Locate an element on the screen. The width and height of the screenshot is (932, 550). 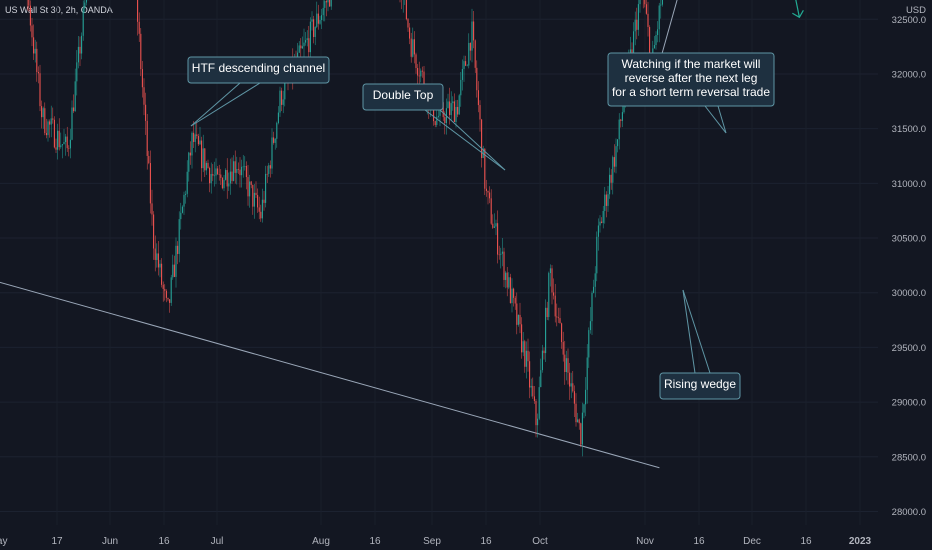
htf-channel-callout-box is located at coordinates (258, 70).